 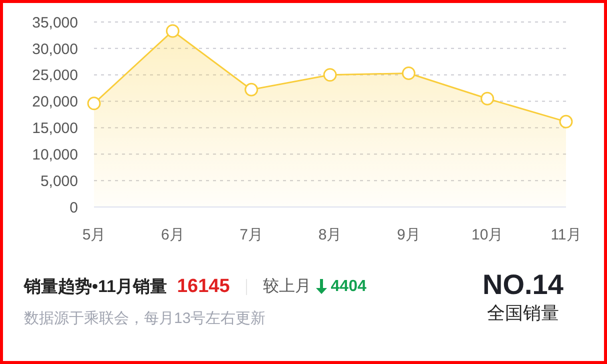 What do you see at coordinates (252, 235) in the screenshot?
I see `x-tick-label: 7月` at bounding box center [252, 235].